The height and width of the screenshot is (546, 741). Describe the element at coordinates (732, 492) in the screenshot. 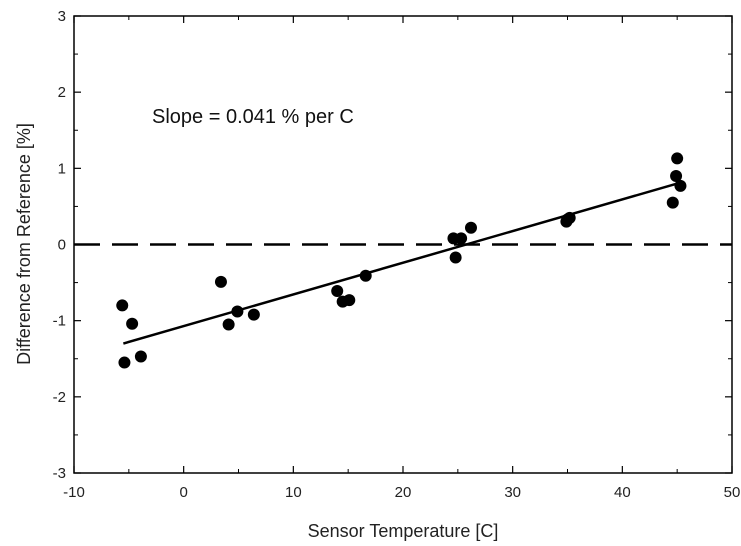

I see `x-tick-label: 50` at that location.